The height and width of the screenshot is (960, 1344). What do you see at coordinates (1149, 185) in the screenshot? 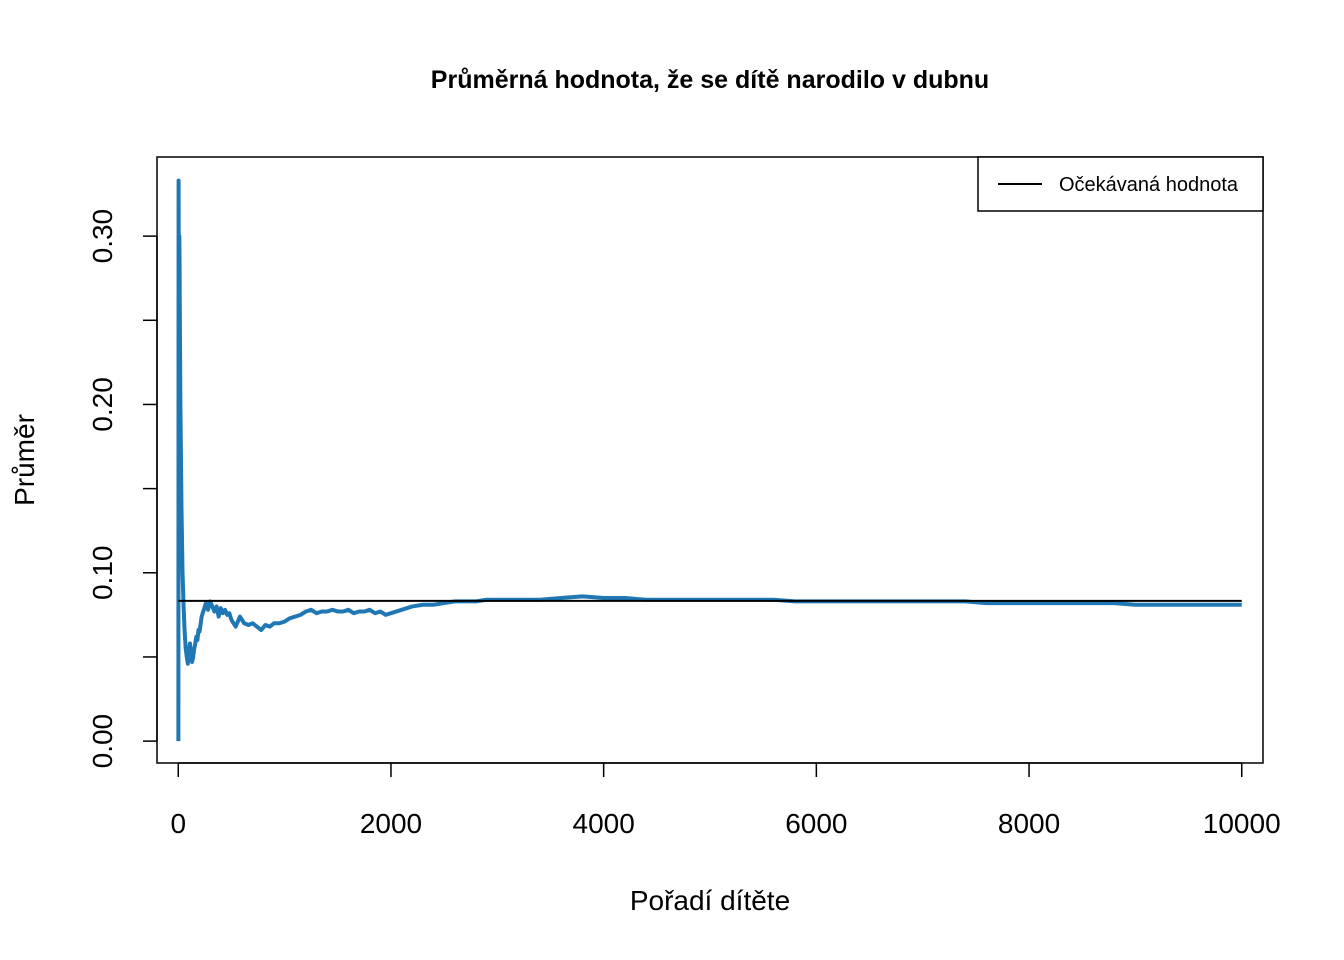
I see `legend-label-expected: Očekávaná hodnota` at bounding box center [1149, 185].